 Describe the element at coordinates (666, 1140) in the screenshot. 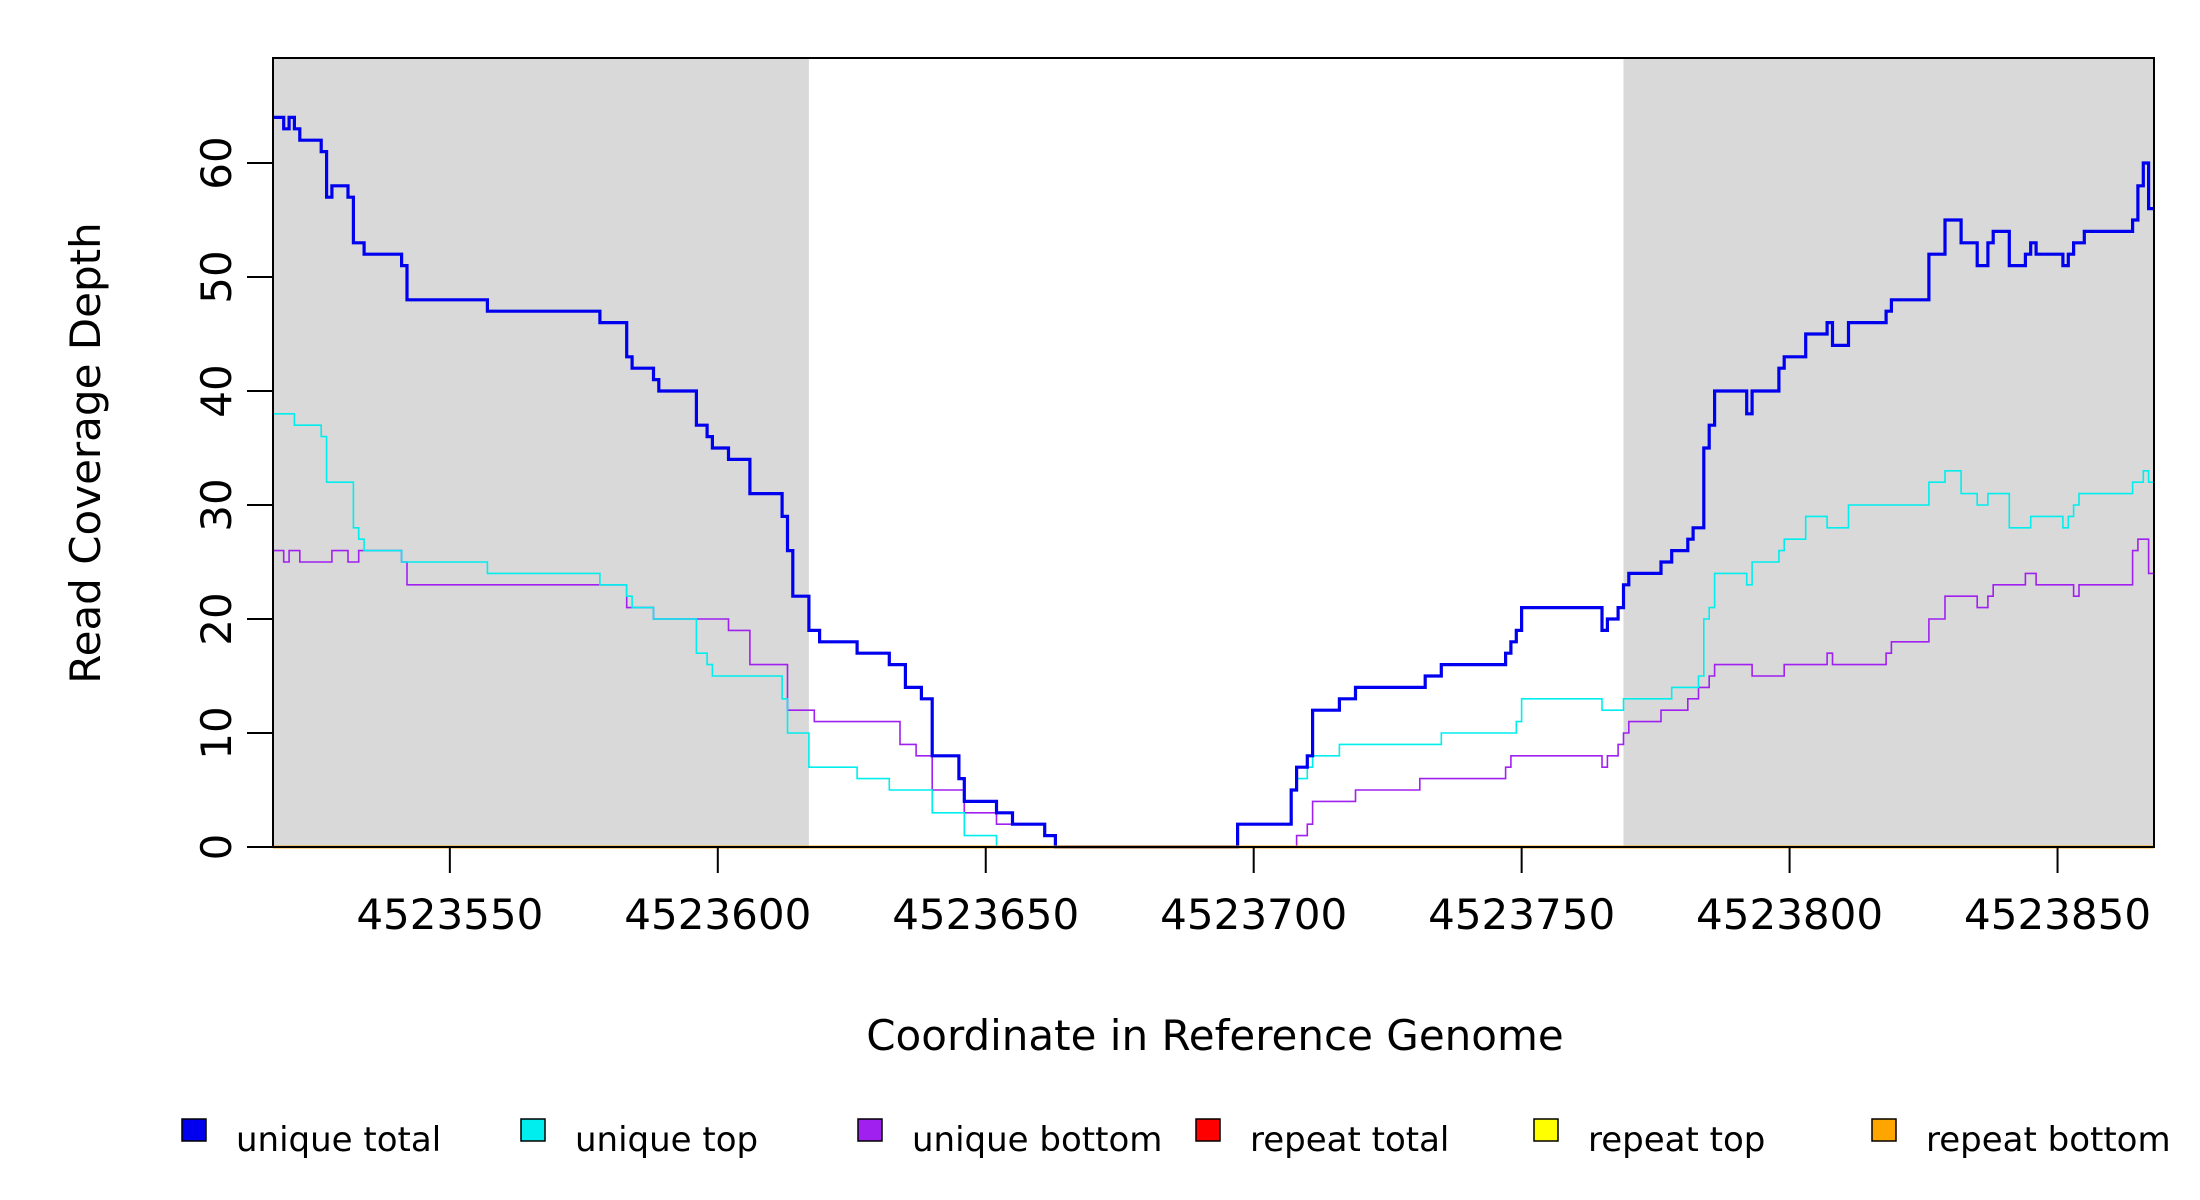

I see `legend-label-unique-top: unique top` at that location.